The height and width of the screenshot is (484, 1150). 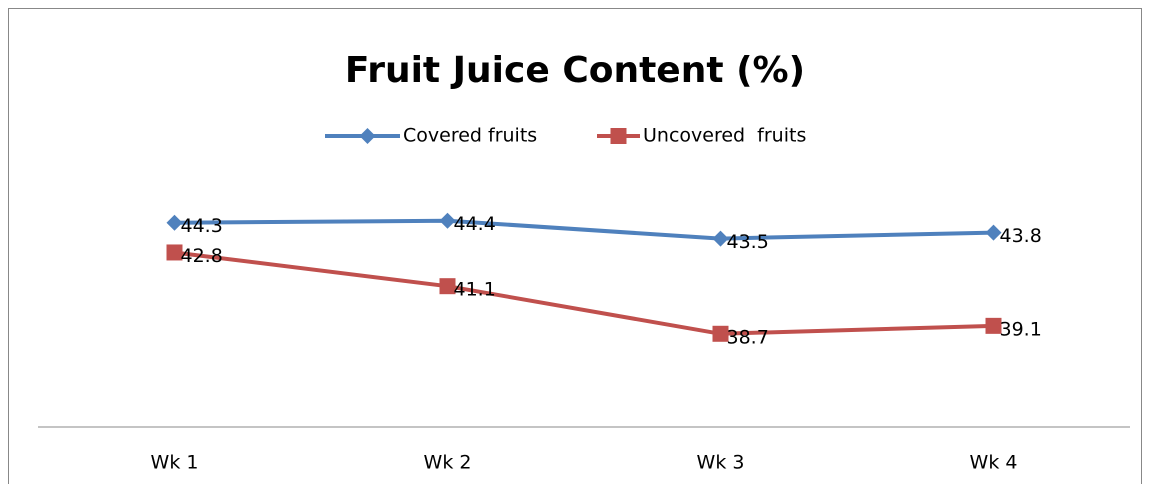 I want to click on x-tick-label: Wk 1, so click(x=175, y=463).